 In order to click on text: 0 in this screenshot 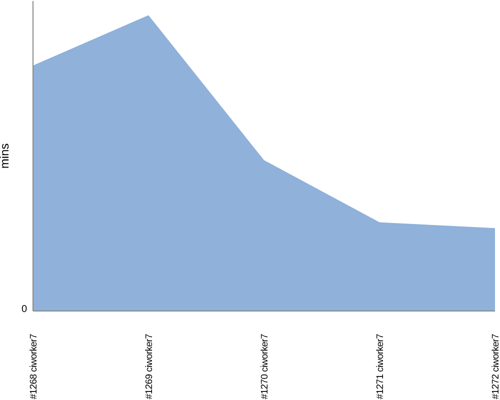, I will do `click(24, 310)`.